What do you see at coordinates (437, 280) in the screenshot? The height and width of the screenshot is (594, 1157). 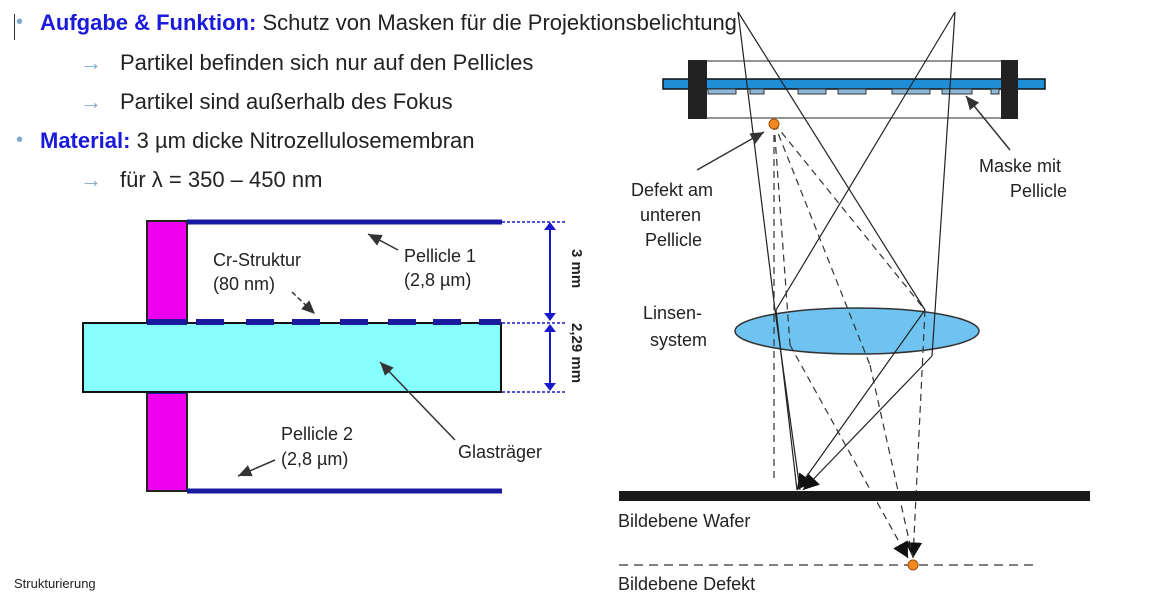 I see `pellicle1-label-line2: (2,8 µm)` at bounding box center [437, 280].